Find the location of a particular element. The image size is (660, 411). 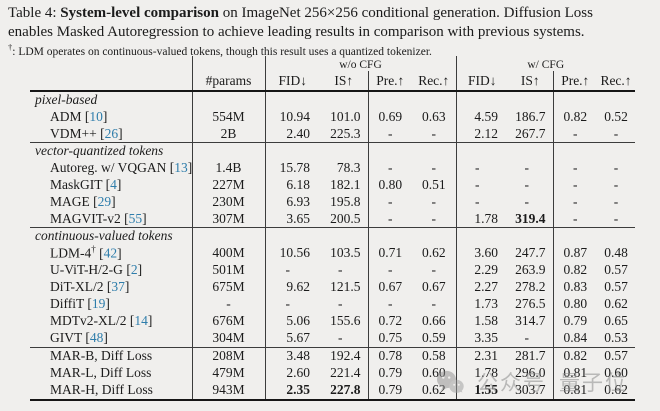

citation-number: 19 is located at coordinates (98, 303).